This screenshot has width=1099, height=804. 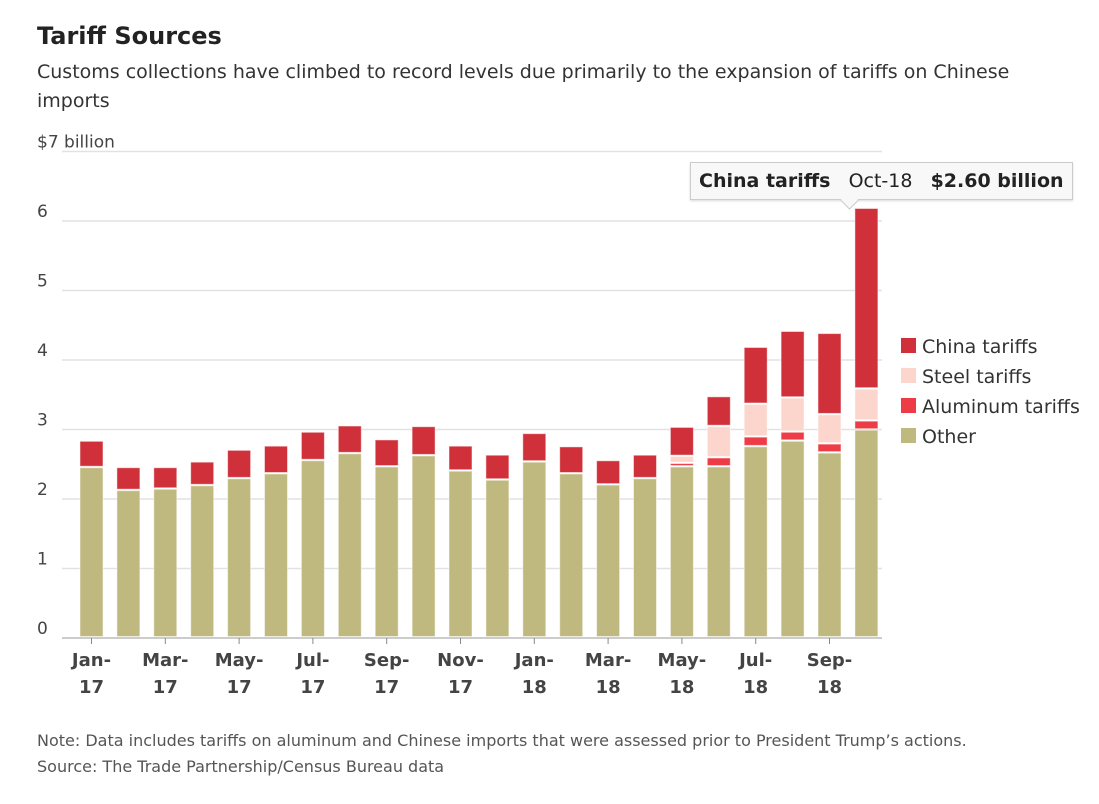 I want to click on y-tick-label: 4, so click(x=42, y=351).